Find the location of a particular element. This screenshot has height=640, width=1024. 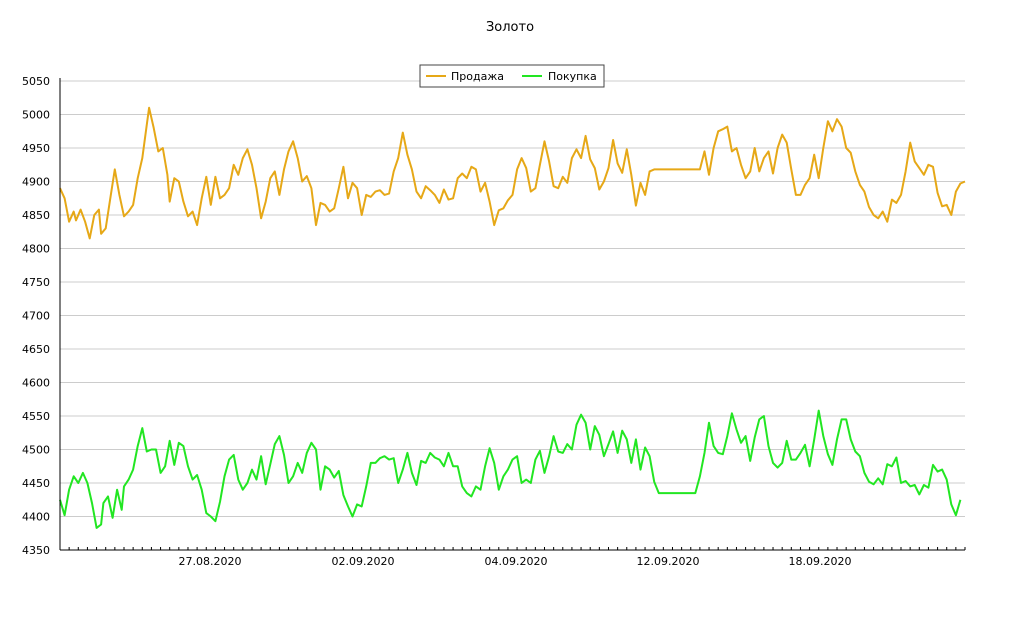

y-tick-label: 5050 is located at coordinates (36, 81).